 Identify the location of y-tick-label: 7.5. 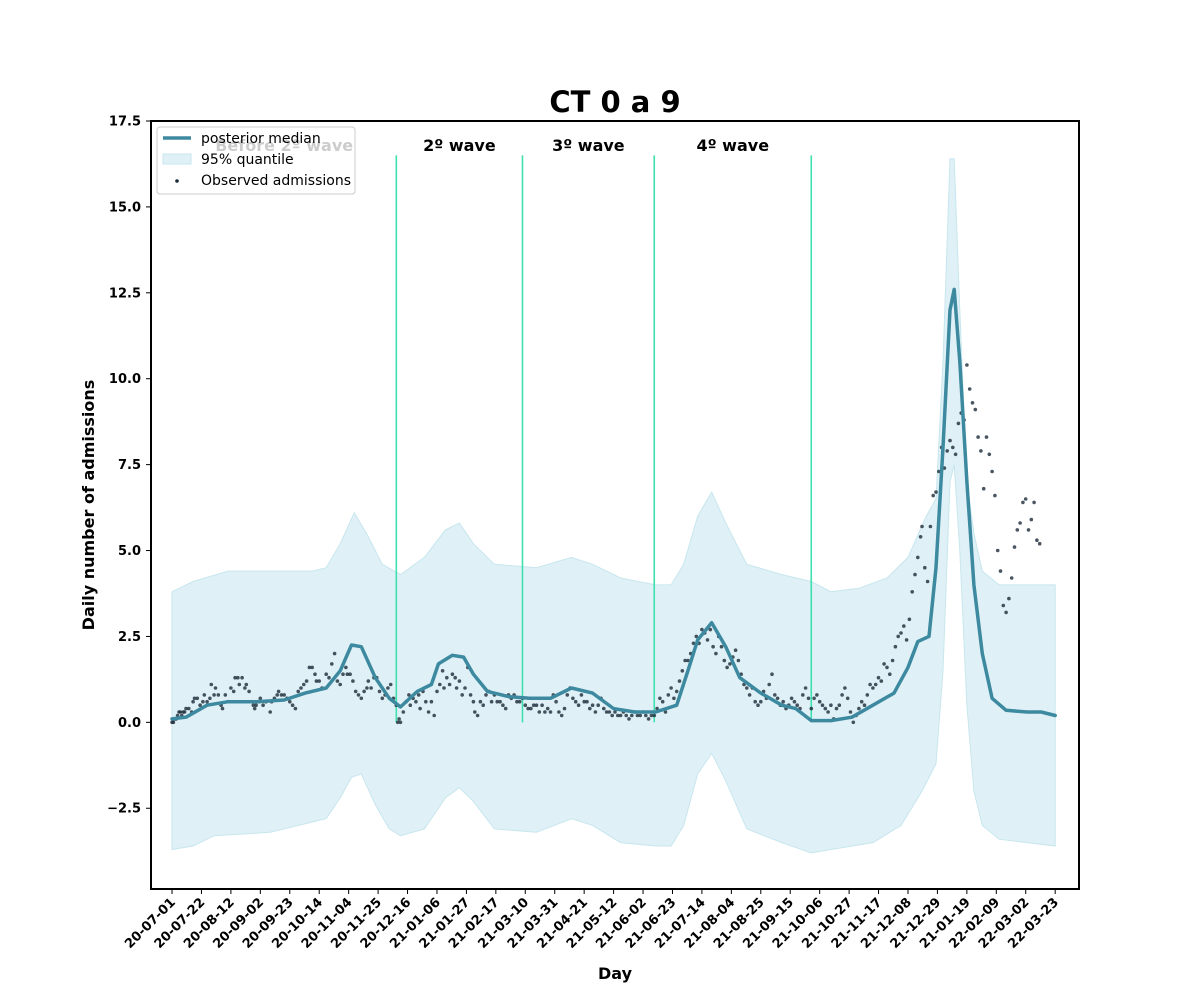
(129, 465).